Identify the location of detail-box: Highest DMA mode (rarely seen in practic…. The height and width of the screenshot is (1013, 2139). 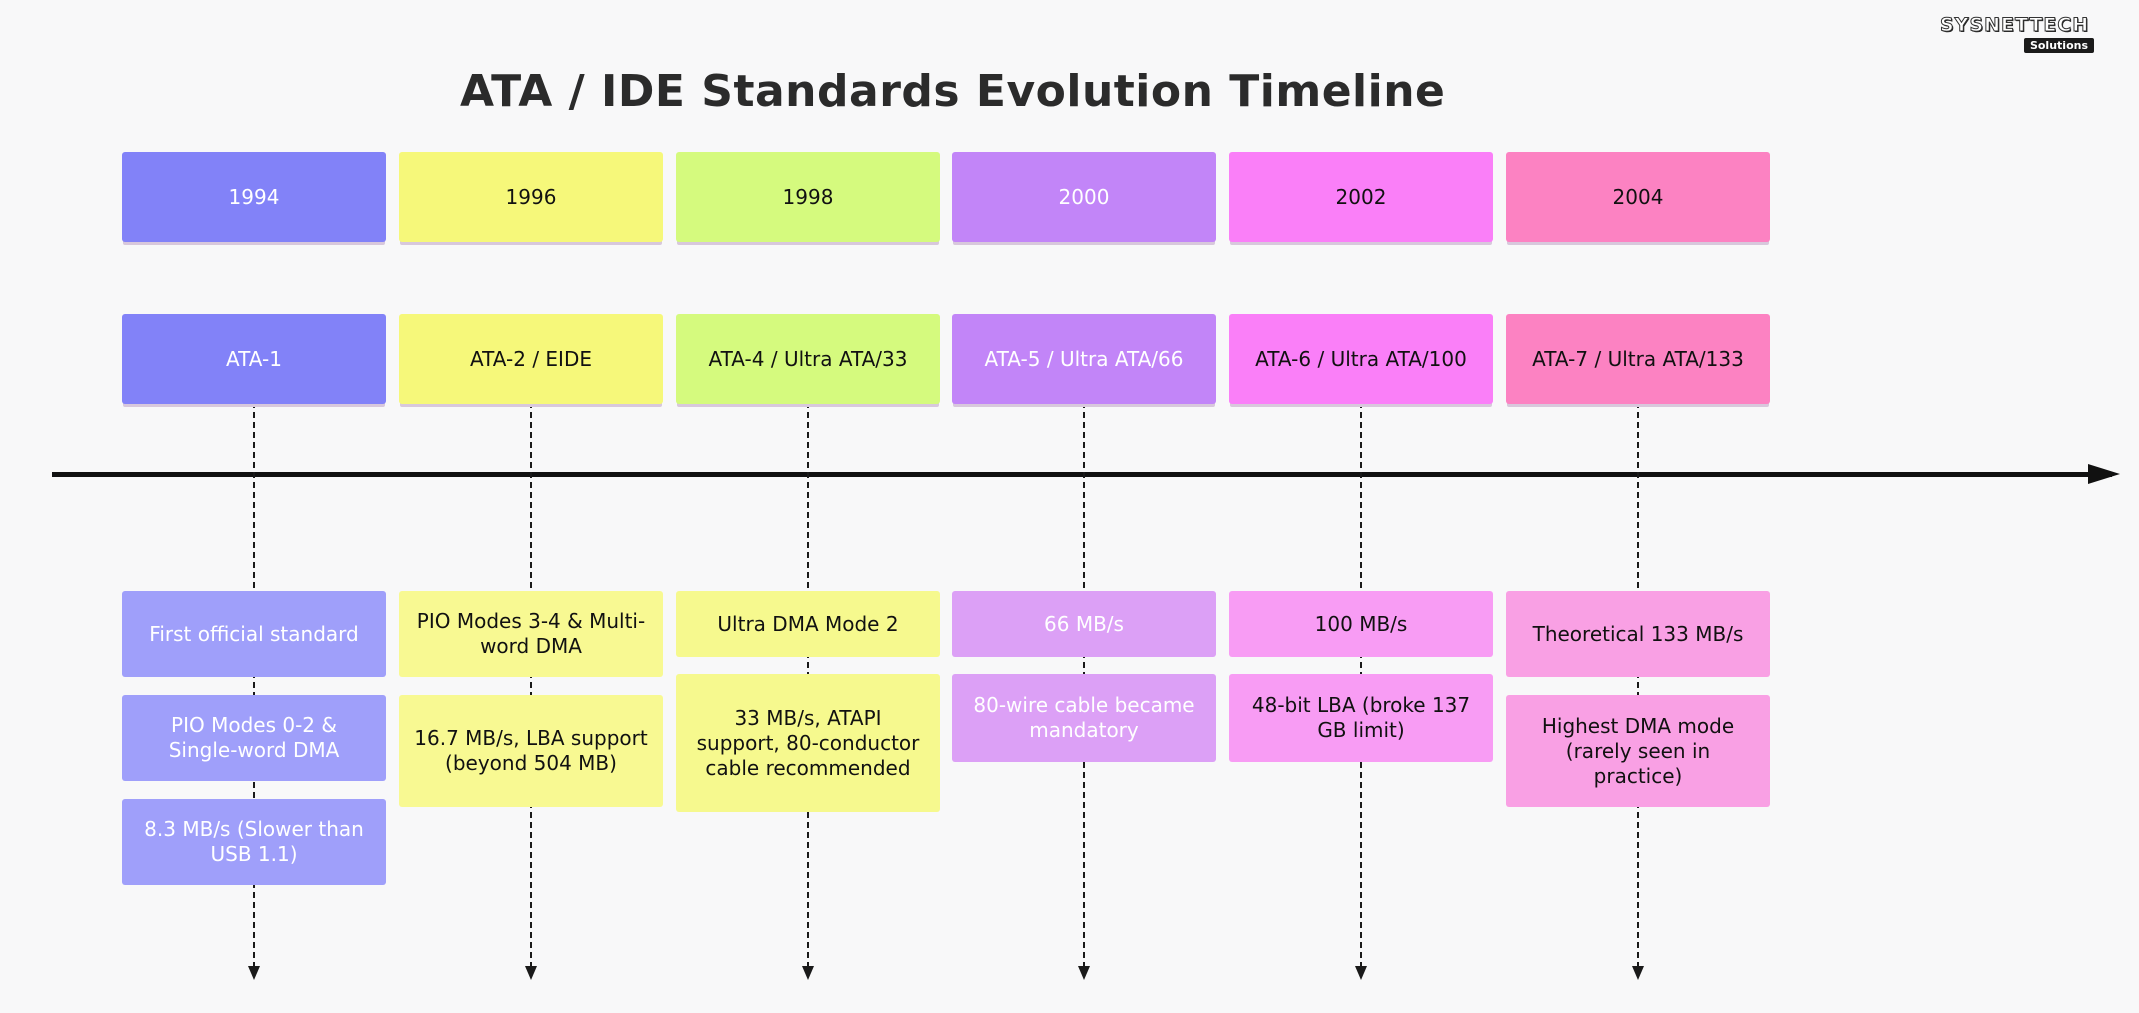
(1638, 751).